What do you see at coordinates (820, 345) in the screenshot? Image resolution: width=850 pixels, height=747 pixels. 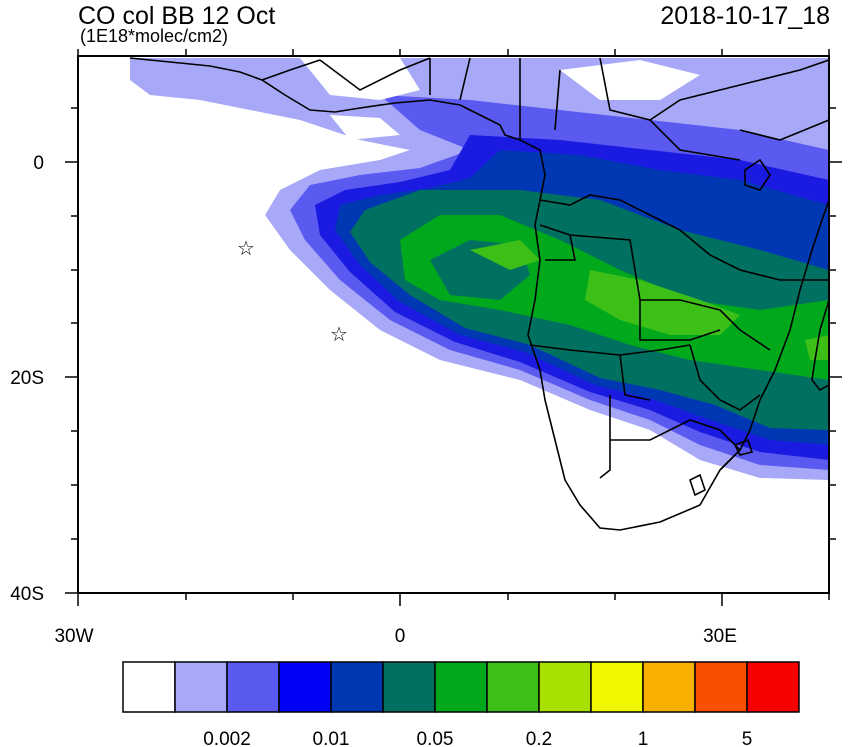 I see `madagascar` at bounding box center [820, 345].